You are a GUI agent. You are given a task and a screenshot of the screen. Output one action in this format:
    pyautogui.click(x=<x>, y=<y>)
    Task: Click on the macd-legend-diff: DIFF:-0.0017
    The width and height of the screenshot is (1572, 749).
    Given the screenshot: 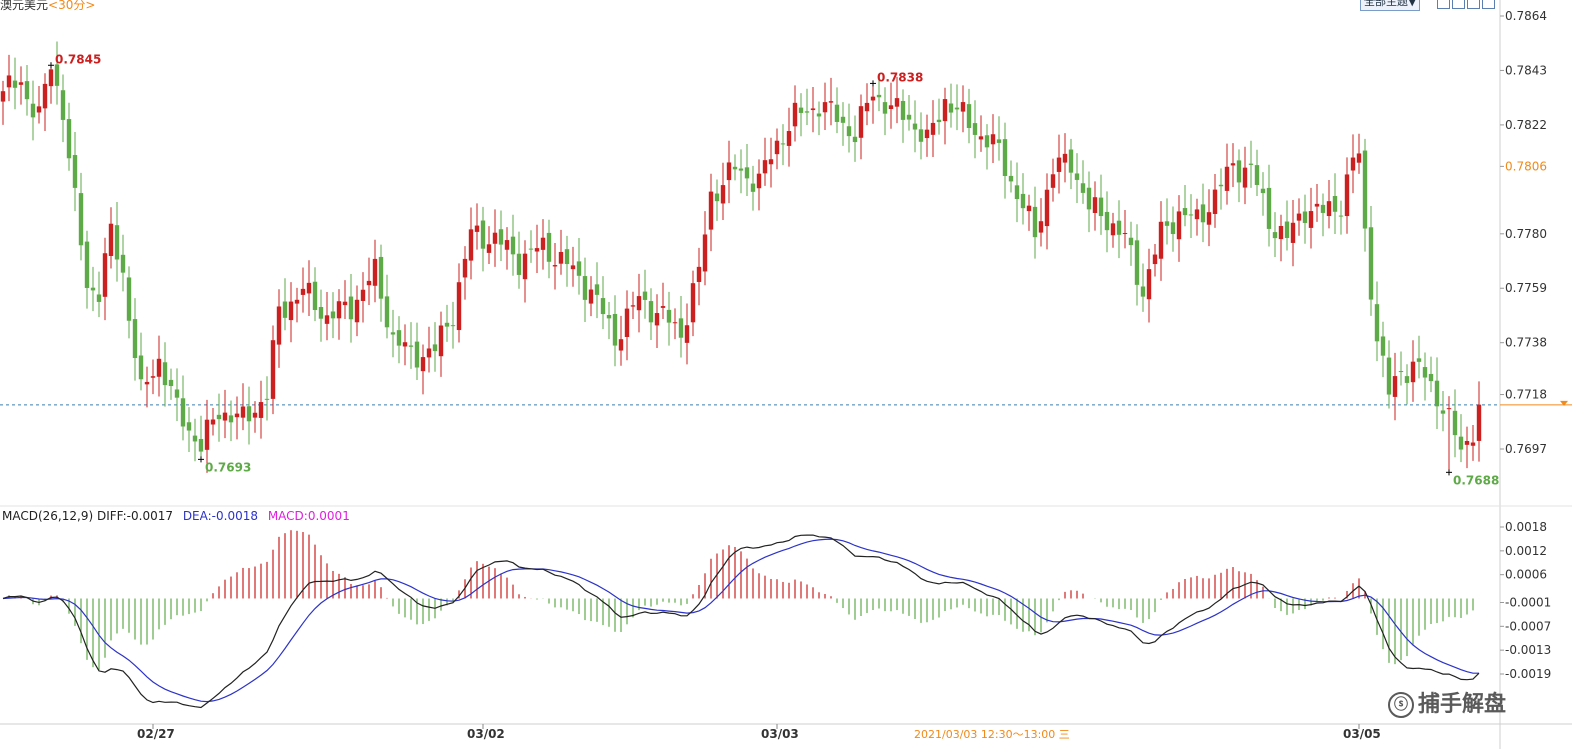 What is the action you would take?
    pyautogui.click(x=134, y=516)
    